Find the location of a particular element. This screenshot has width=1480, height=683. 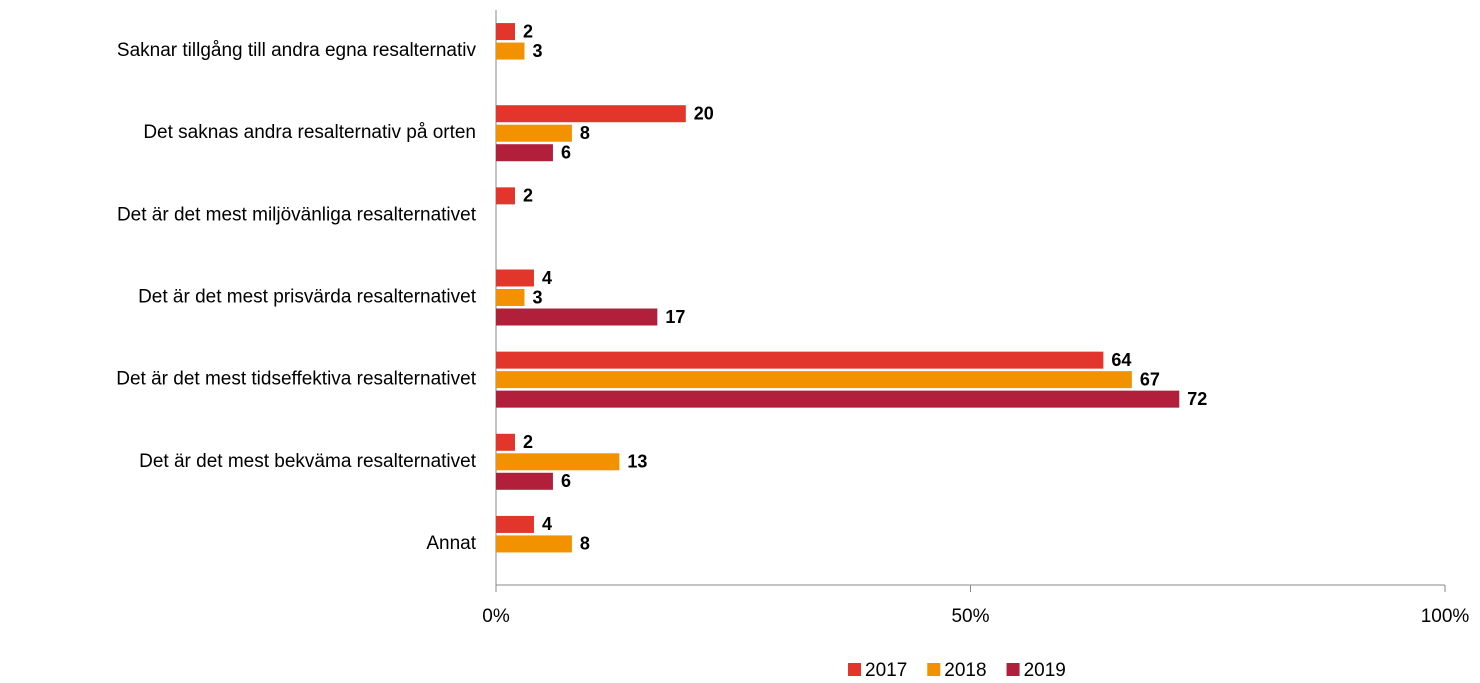

legend-label: 2018 is located at coordinates (965, 670).